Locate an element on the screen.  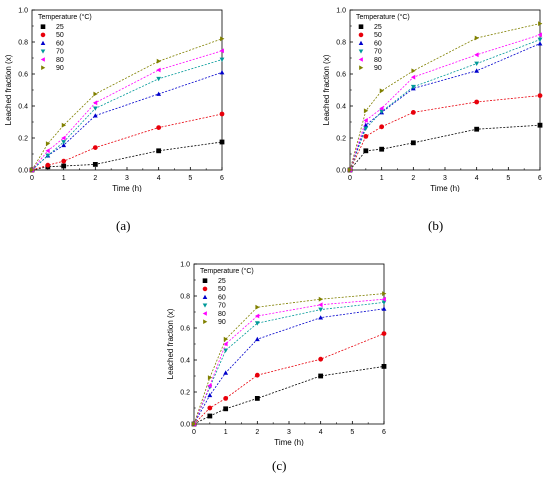
legend-entry-label: 80 is located at coordinates (378, 60).